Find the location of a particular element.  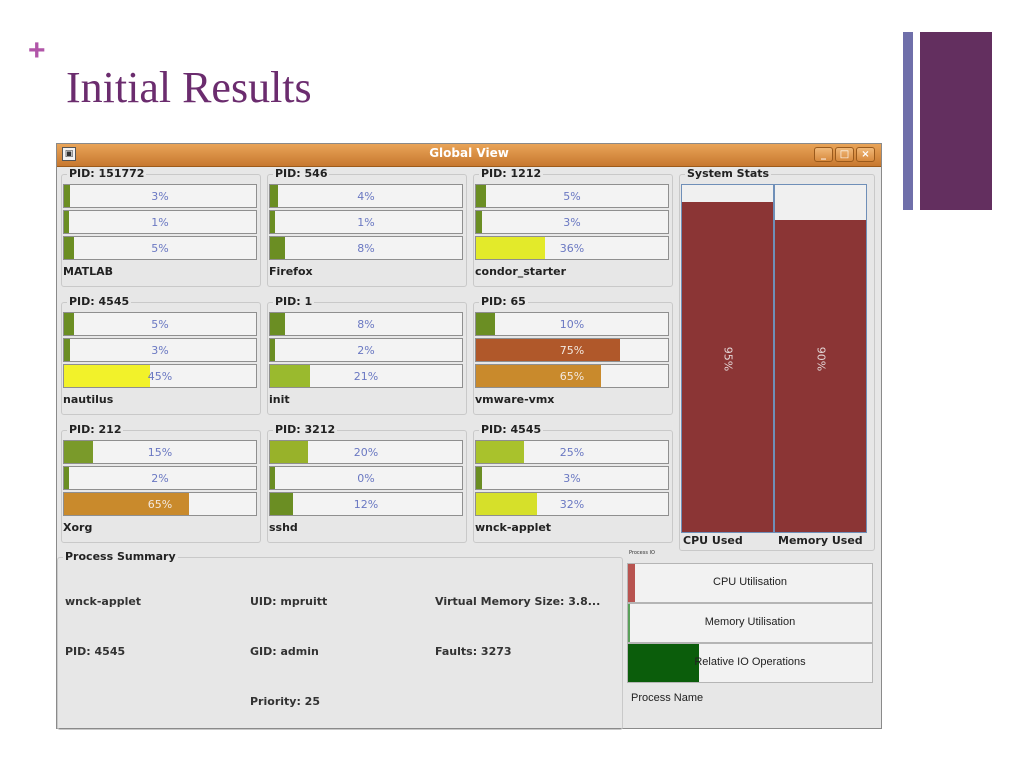

process-usage-value: 36% is located at coordinates (572, 248).